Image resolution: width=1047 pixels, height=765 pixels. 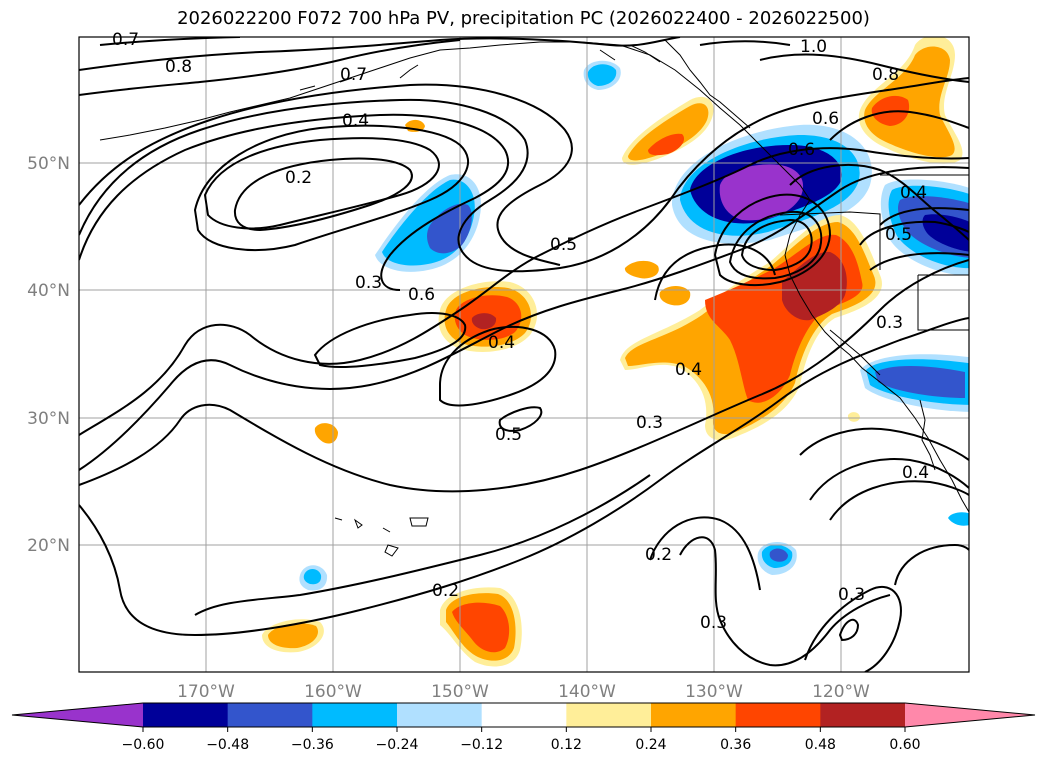 What do you see at coordinates (227, 745) in the screenshot?
I see `colorbar-tick-label: −0.48` at bounding box center [227, 745].